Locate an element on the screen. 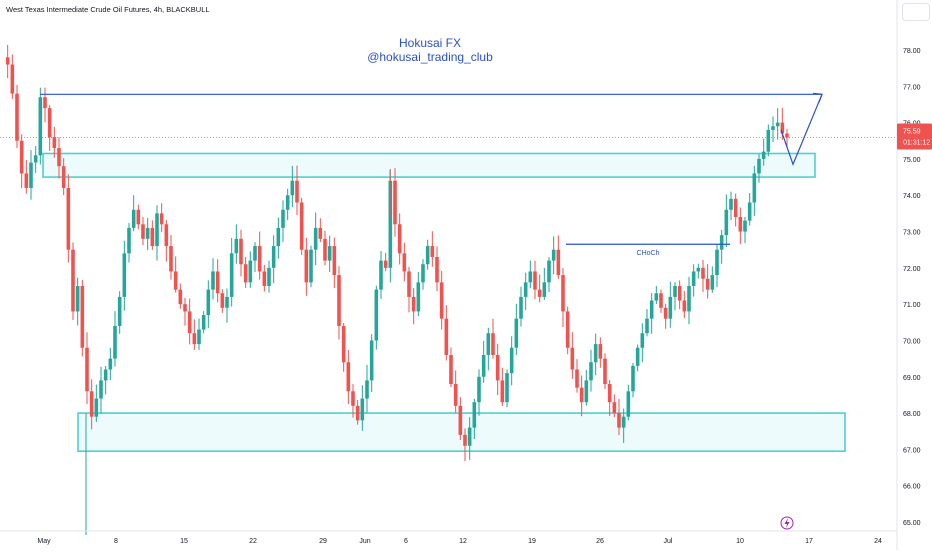  price-tick-label: 75.00 is located at coordinates (912, 160).